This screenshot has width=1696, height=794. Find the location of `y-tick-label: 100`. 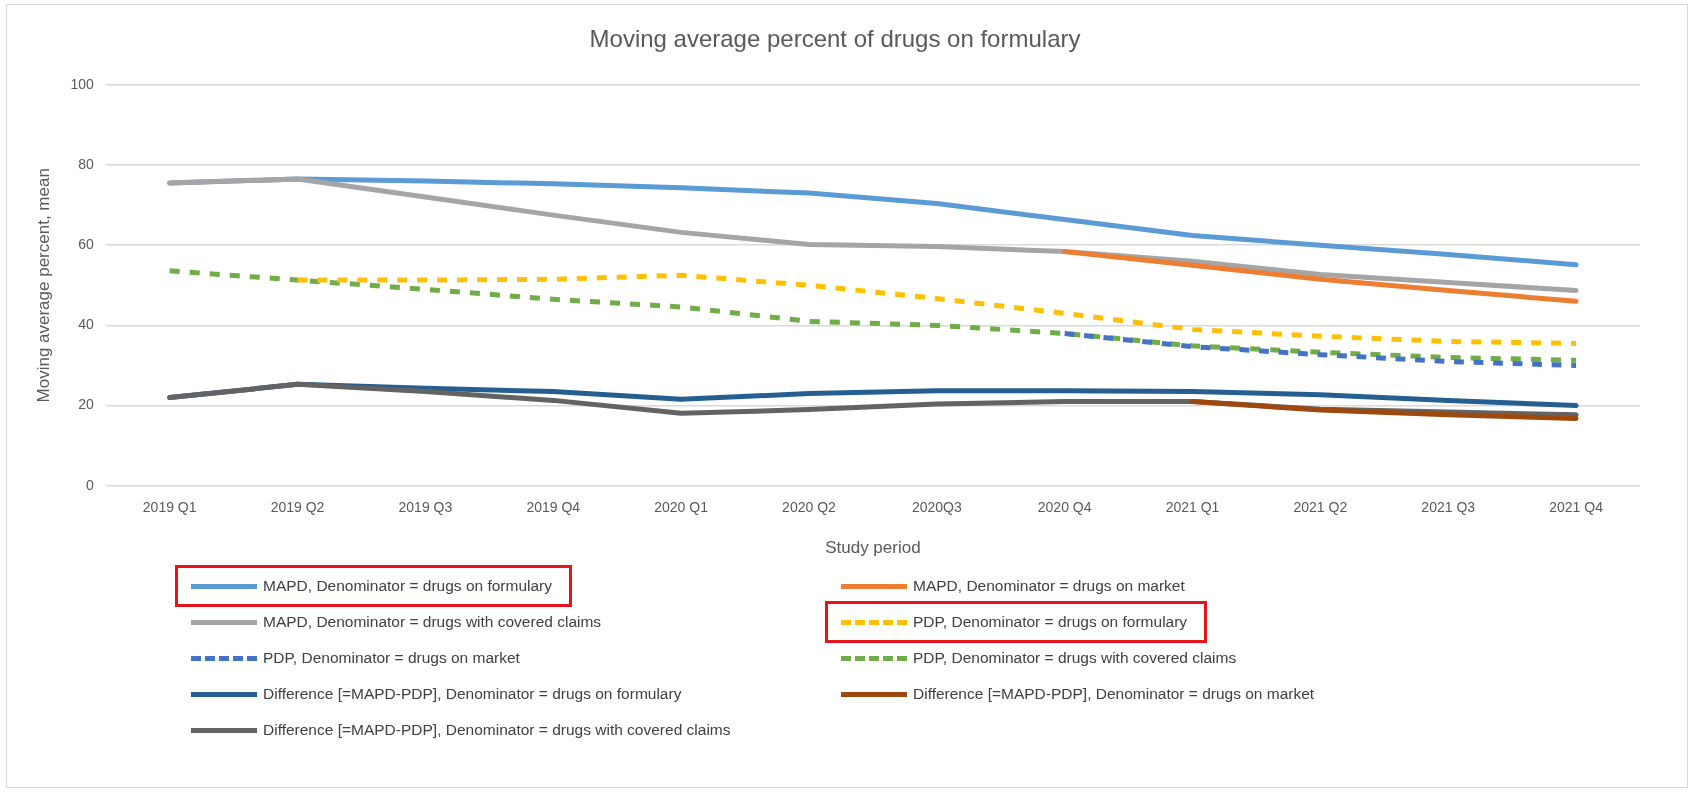

y-tick-label: 100 is located at coordinates (82, 83).